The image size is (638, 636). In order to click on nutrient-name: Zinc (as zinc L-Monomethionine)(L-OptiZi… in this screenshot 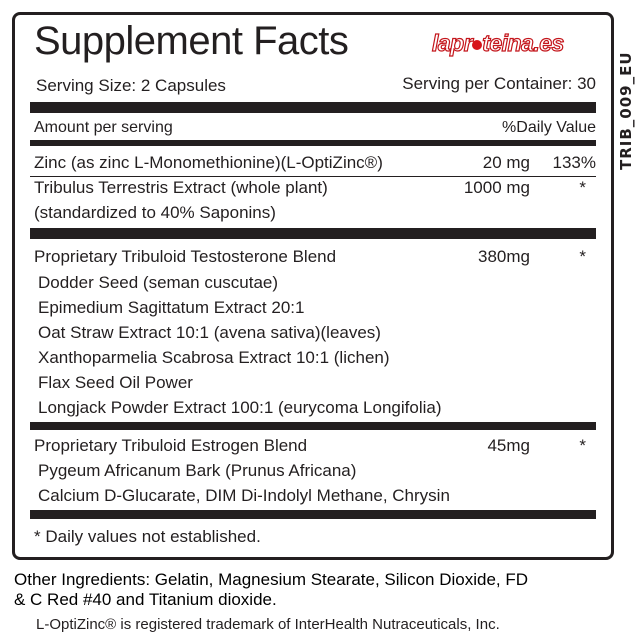, I will do `click(208, 162)`.